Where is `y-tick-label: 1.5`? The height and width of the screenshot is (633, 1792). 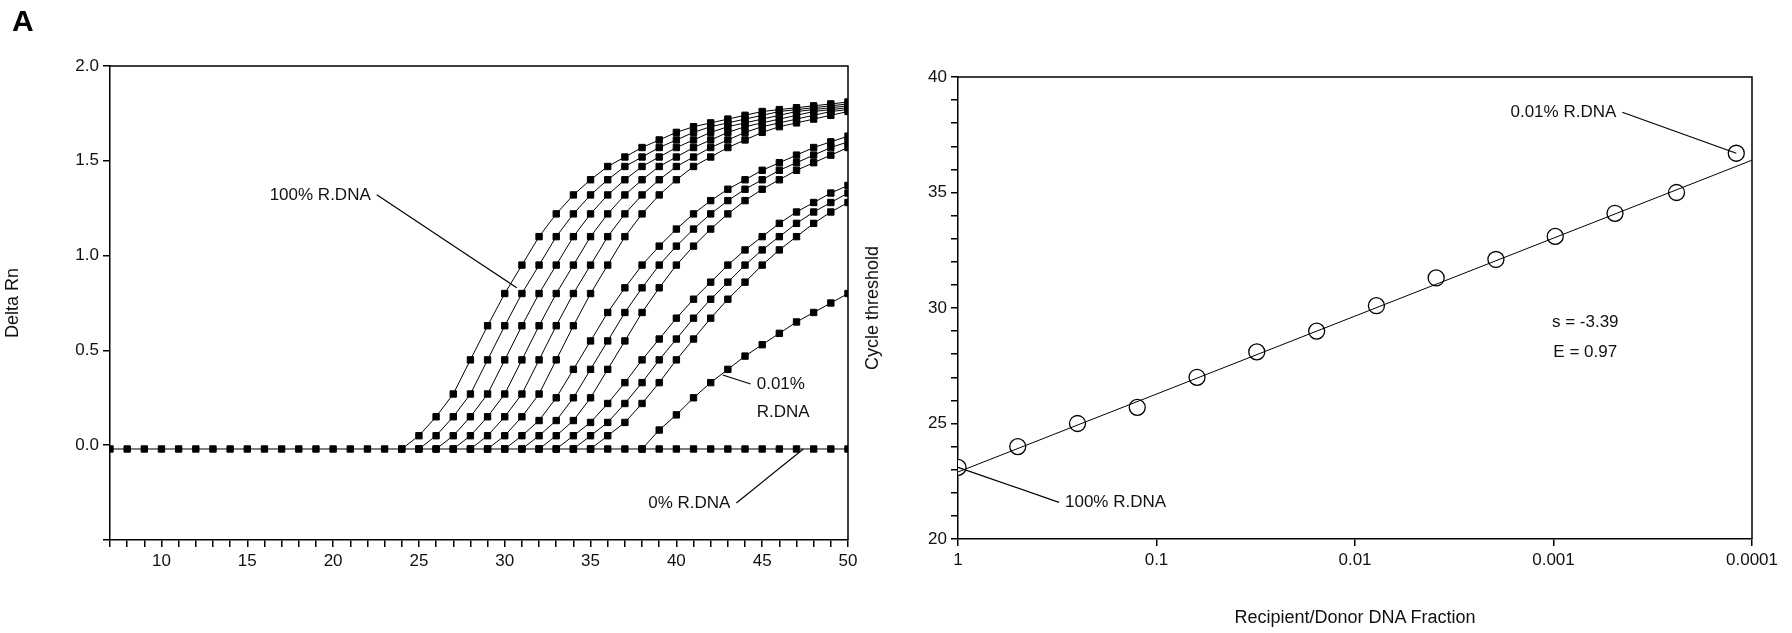 y-tick-label: 1.5 is located at coordinates (87, 160).